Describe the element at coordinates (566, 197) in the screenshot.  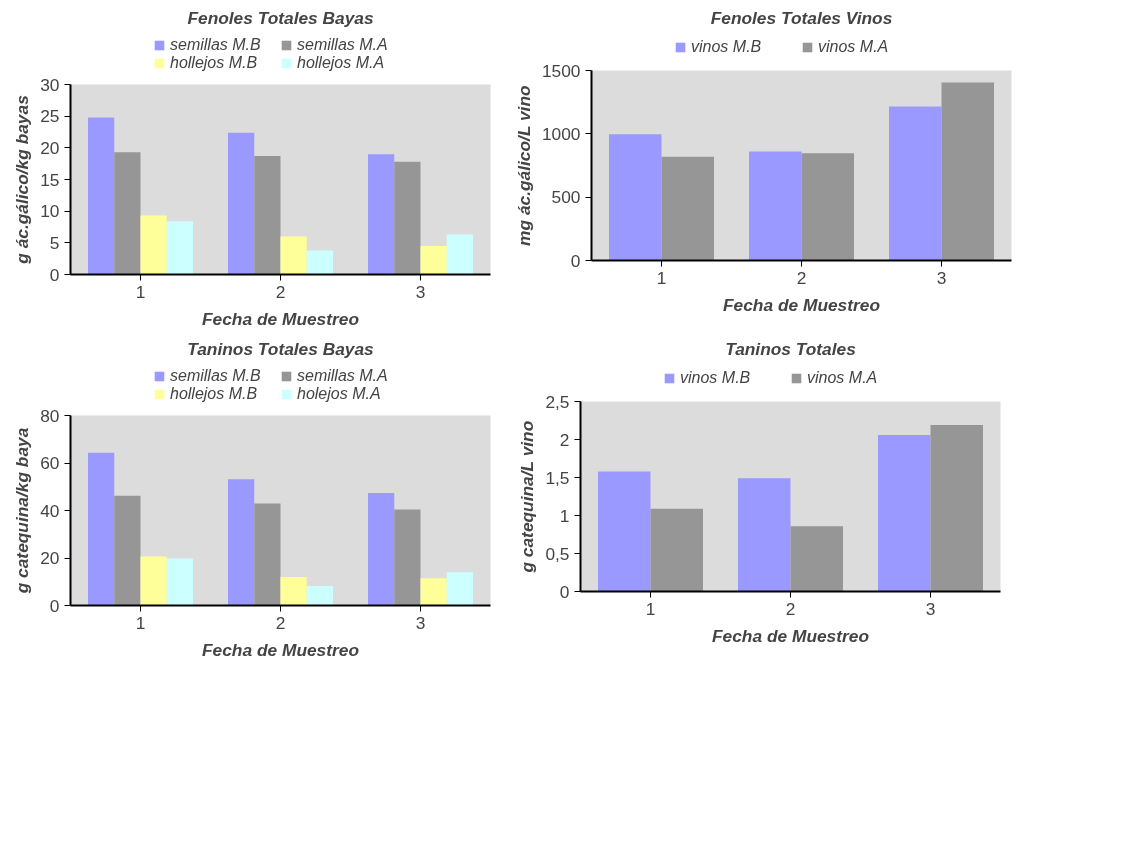
I see `y-tick-label: 500` at that location.